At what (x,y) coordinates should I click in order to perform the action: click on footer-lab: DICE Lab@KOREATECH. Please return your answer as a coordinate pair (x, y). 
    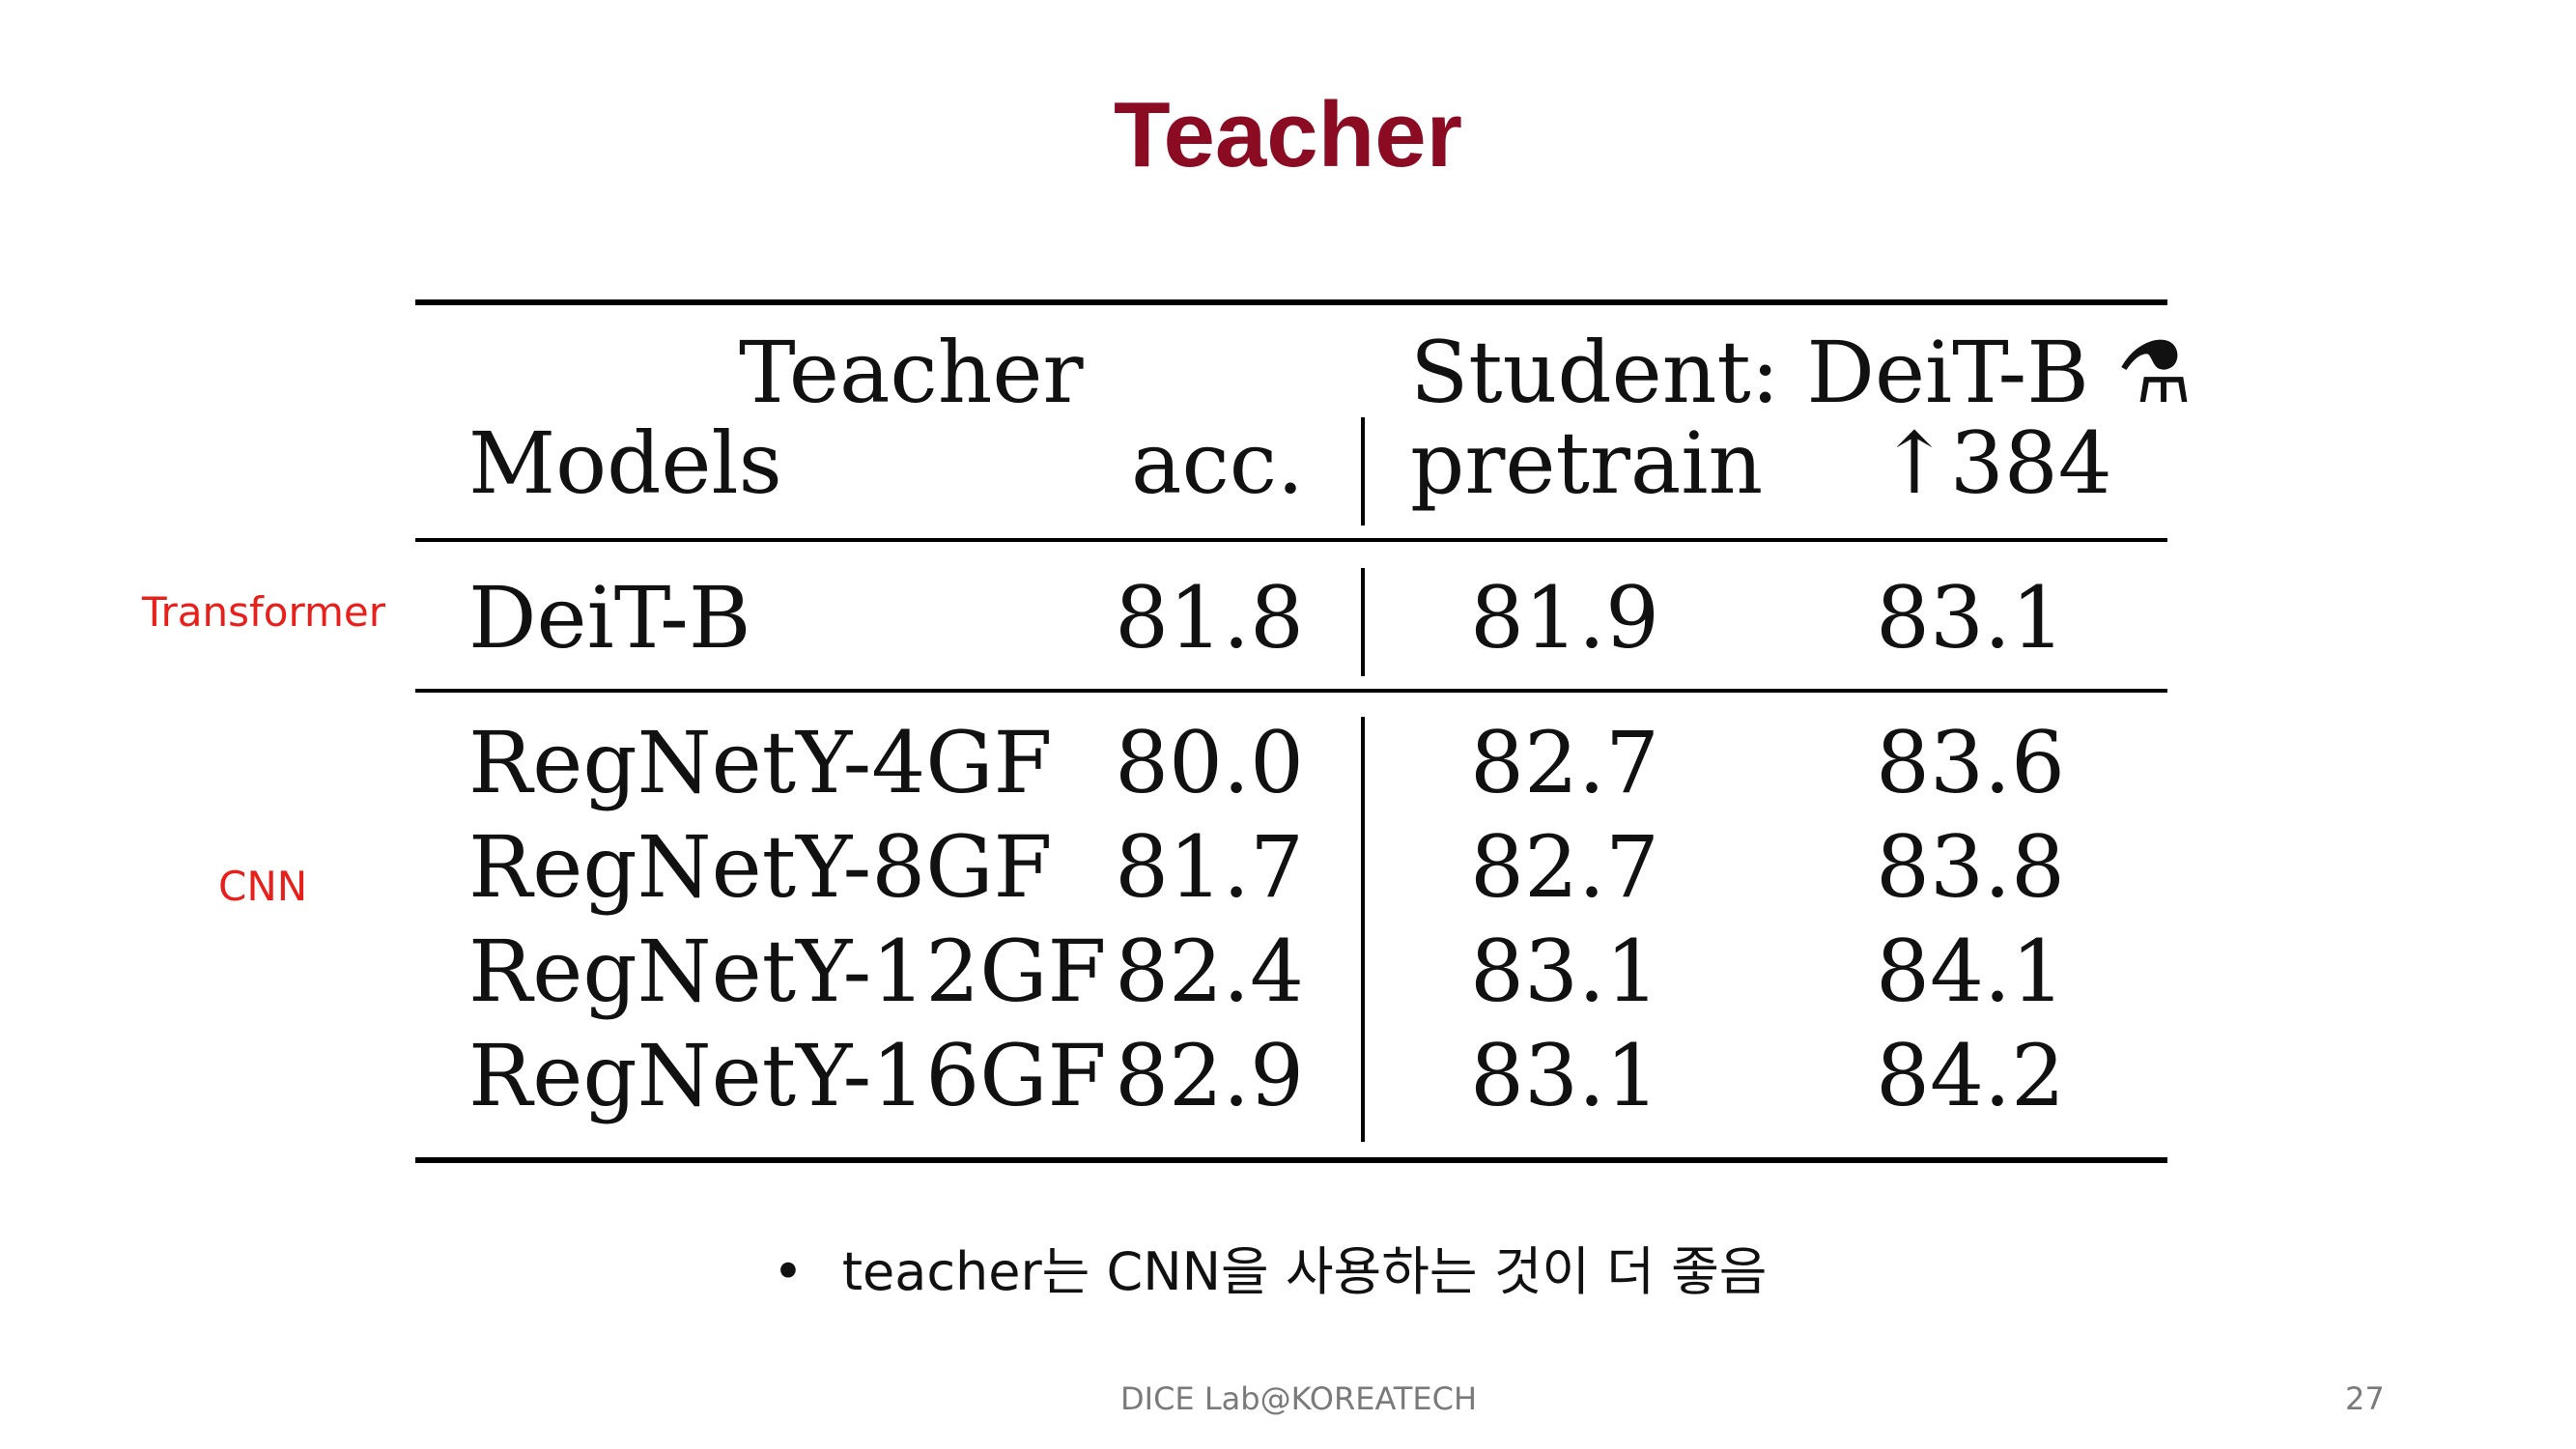
    Looking at the image, I should click on (1299, 1398).